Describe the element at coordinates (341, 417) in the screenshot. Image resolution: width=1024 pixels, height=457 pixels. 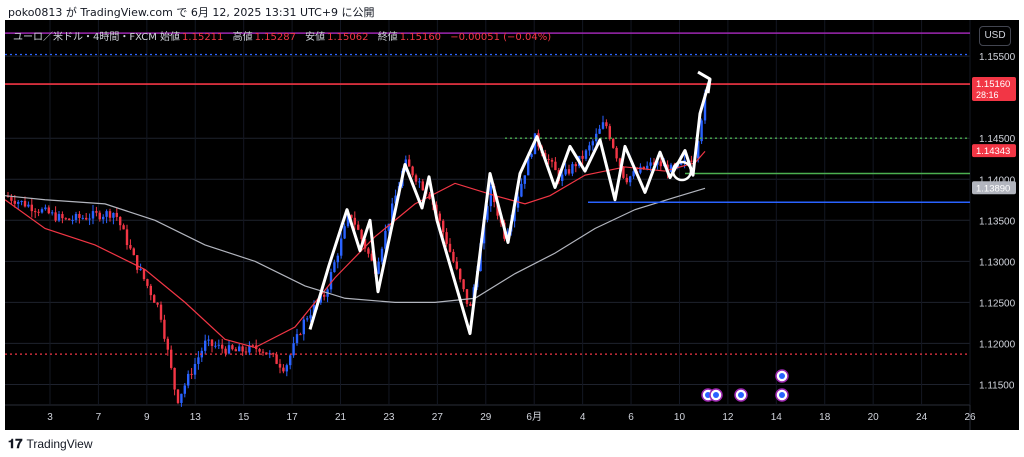
I see `x-tick-label: 21` at that location.